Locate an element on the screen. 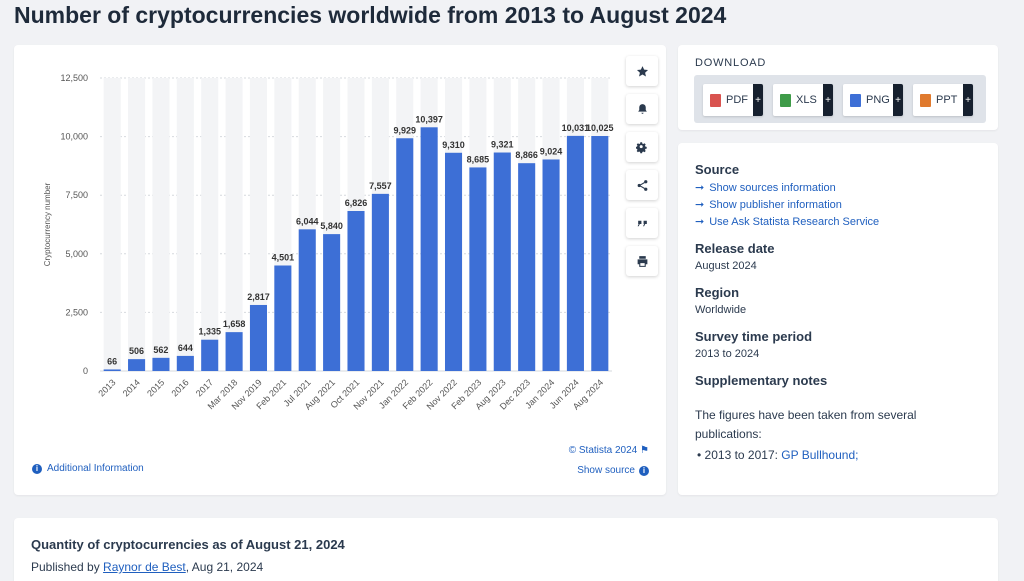  download-ppt-button: PPT + is located at coordinates (943, 100).